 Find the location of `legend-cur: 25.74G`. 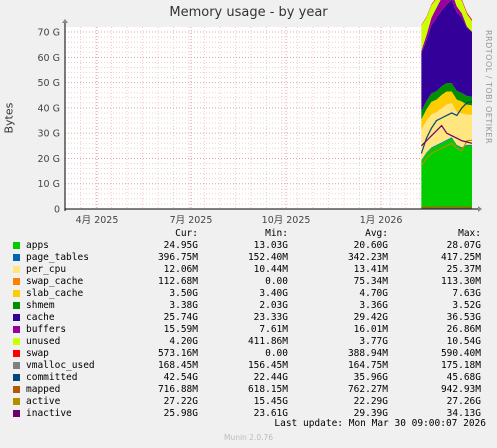

legend-cur: 25.74G is located at coordinates (180, 317).